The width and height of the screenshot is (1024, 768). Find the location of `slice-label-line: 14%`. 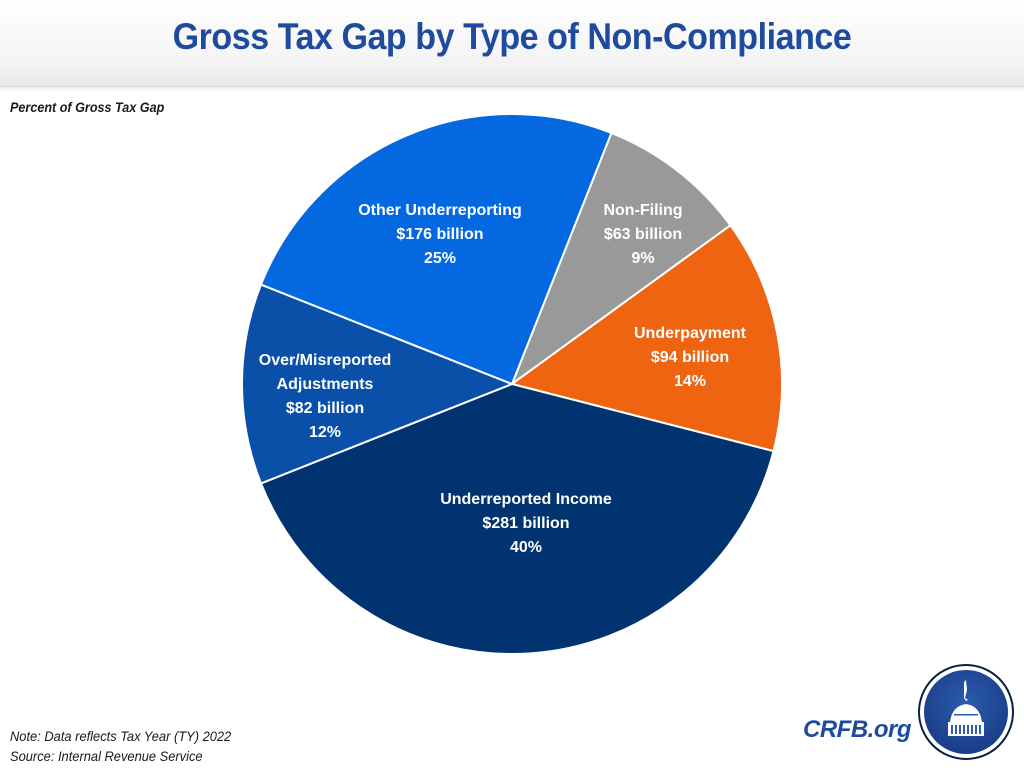

slice-label-line: 14% is located at coordinates (690, 381).